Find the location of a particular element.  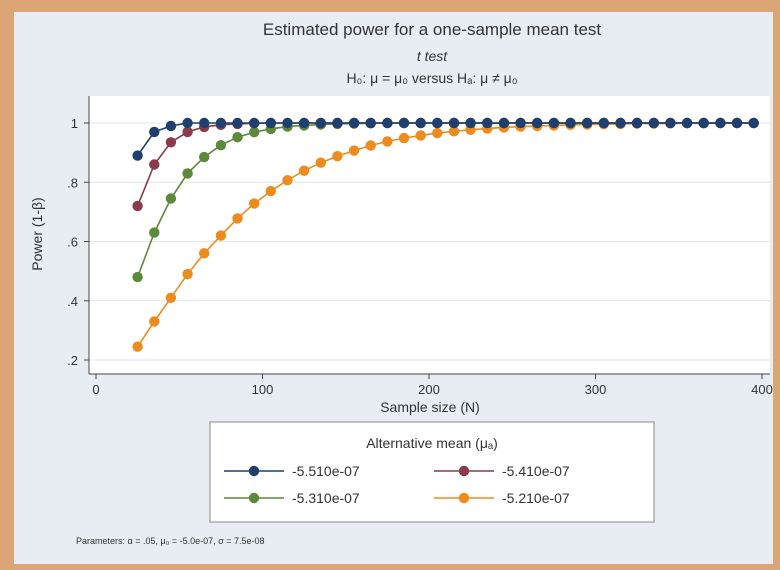

hypothesis-label: H₀: μ = μ₀ versus Hₐ: μ ≠ μ₀ is located at coordinates (431, 78).